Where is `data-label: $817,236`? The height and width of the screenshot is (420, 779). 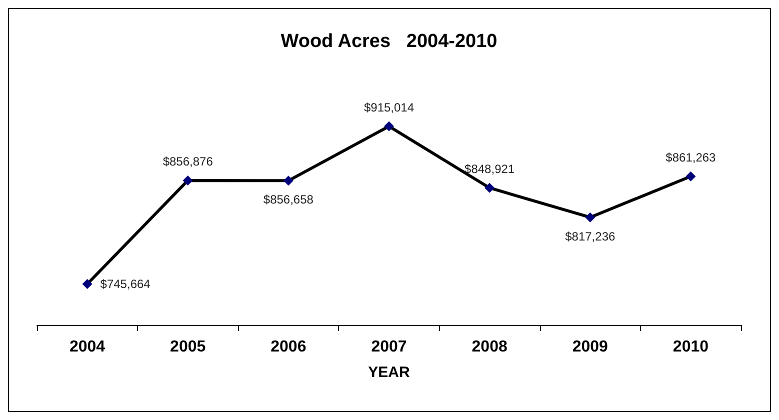 data-label: $817,236 is located at coordinates (590, 236).